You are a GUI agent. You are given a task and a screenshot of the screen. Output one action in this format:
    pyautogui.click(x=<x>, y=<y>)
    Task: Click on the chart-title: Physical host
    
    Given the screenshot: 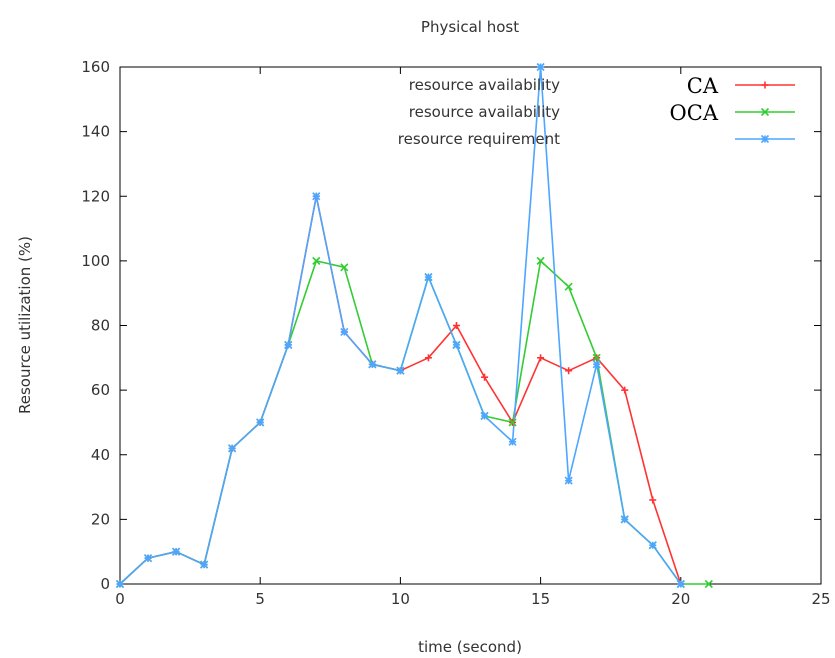 What is the action you would take?
    pyautogui.click(x=470, y=27)
    